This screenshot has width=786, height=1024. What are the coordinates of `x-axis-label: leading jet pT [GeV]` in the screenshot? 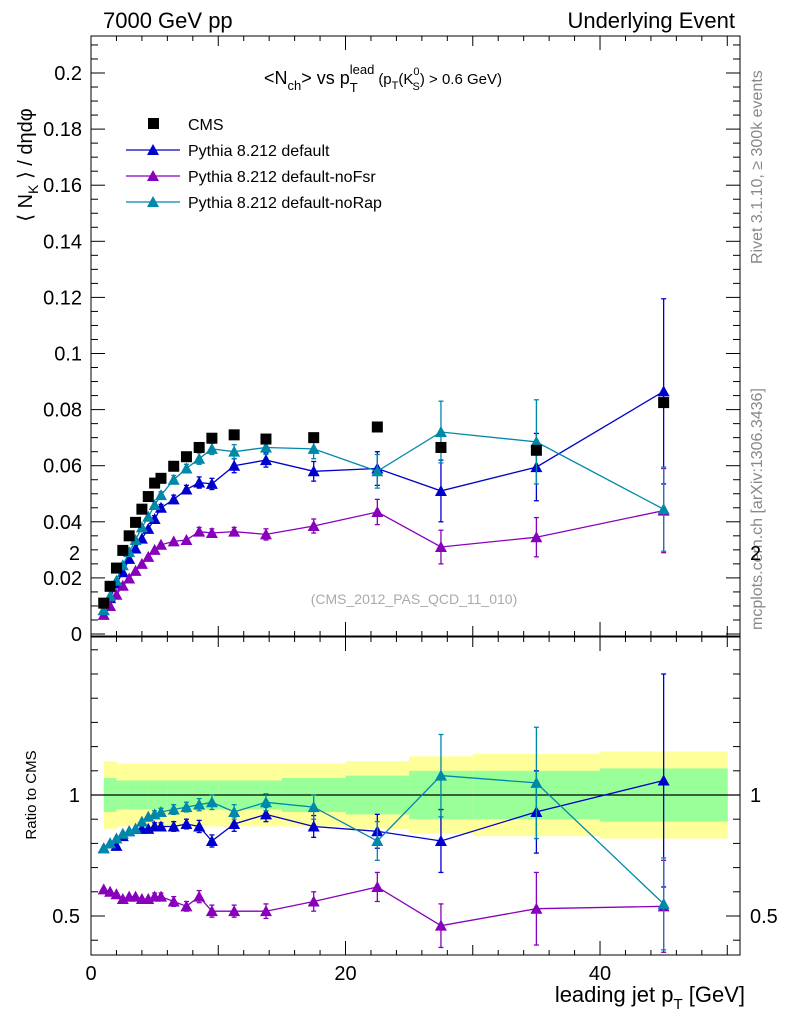 It's located at (650, 997).